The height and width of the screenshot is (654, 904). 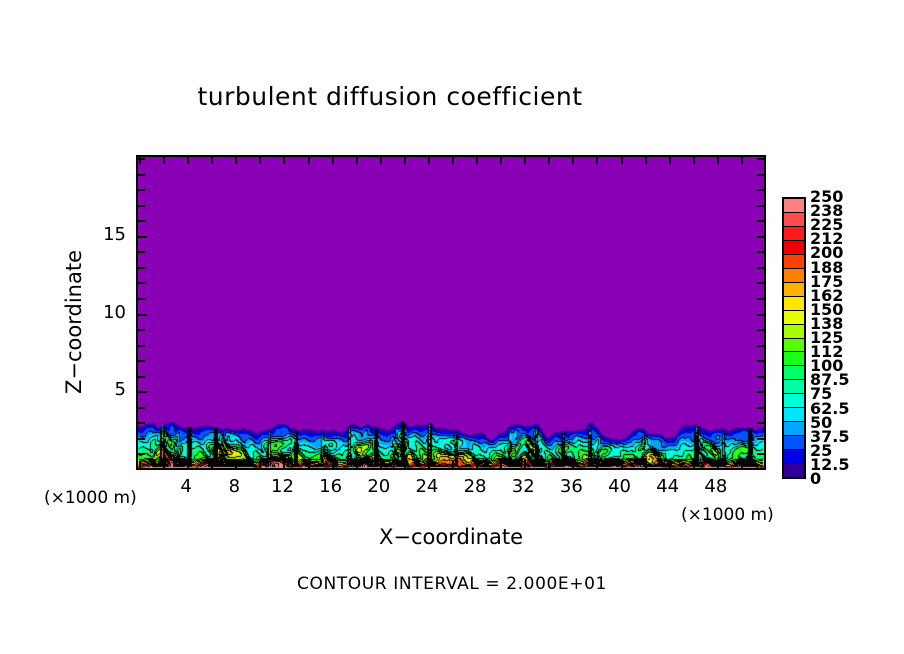 What do you see at coordinates (830, 408) in the screenshot?
I see `colorbar-tick-label: 62.5` at bounding box center [830, 408].